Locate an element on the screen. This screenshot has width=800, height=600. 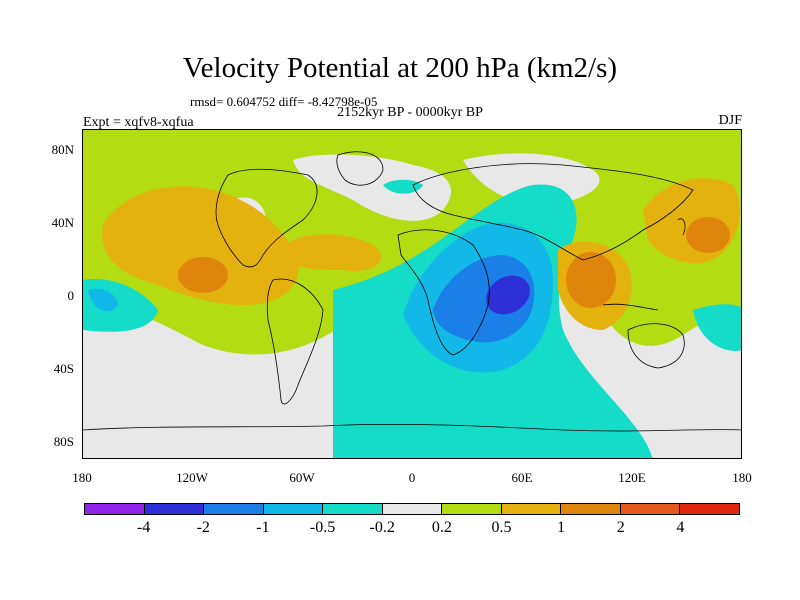
coast-eurasia is located at coordinates (553, 212).